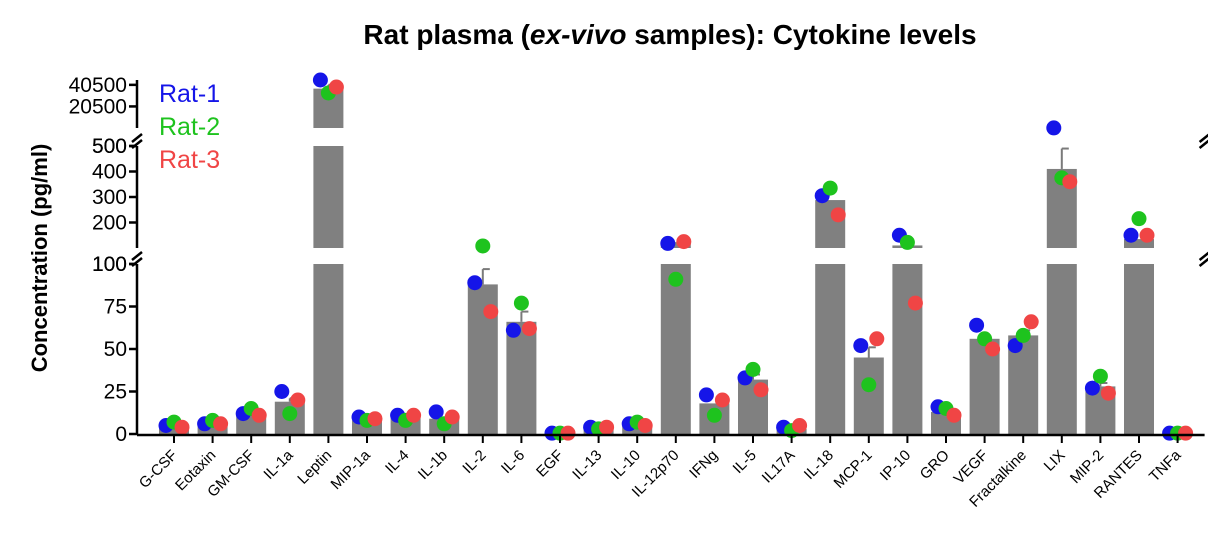 The height and width of the screenshot is (537, 1208). What do you see at coordinates (278, 464) in the screenshot?
I see `x-tick-label-il-1a: IL-1a` at bounding box center [278, 464].